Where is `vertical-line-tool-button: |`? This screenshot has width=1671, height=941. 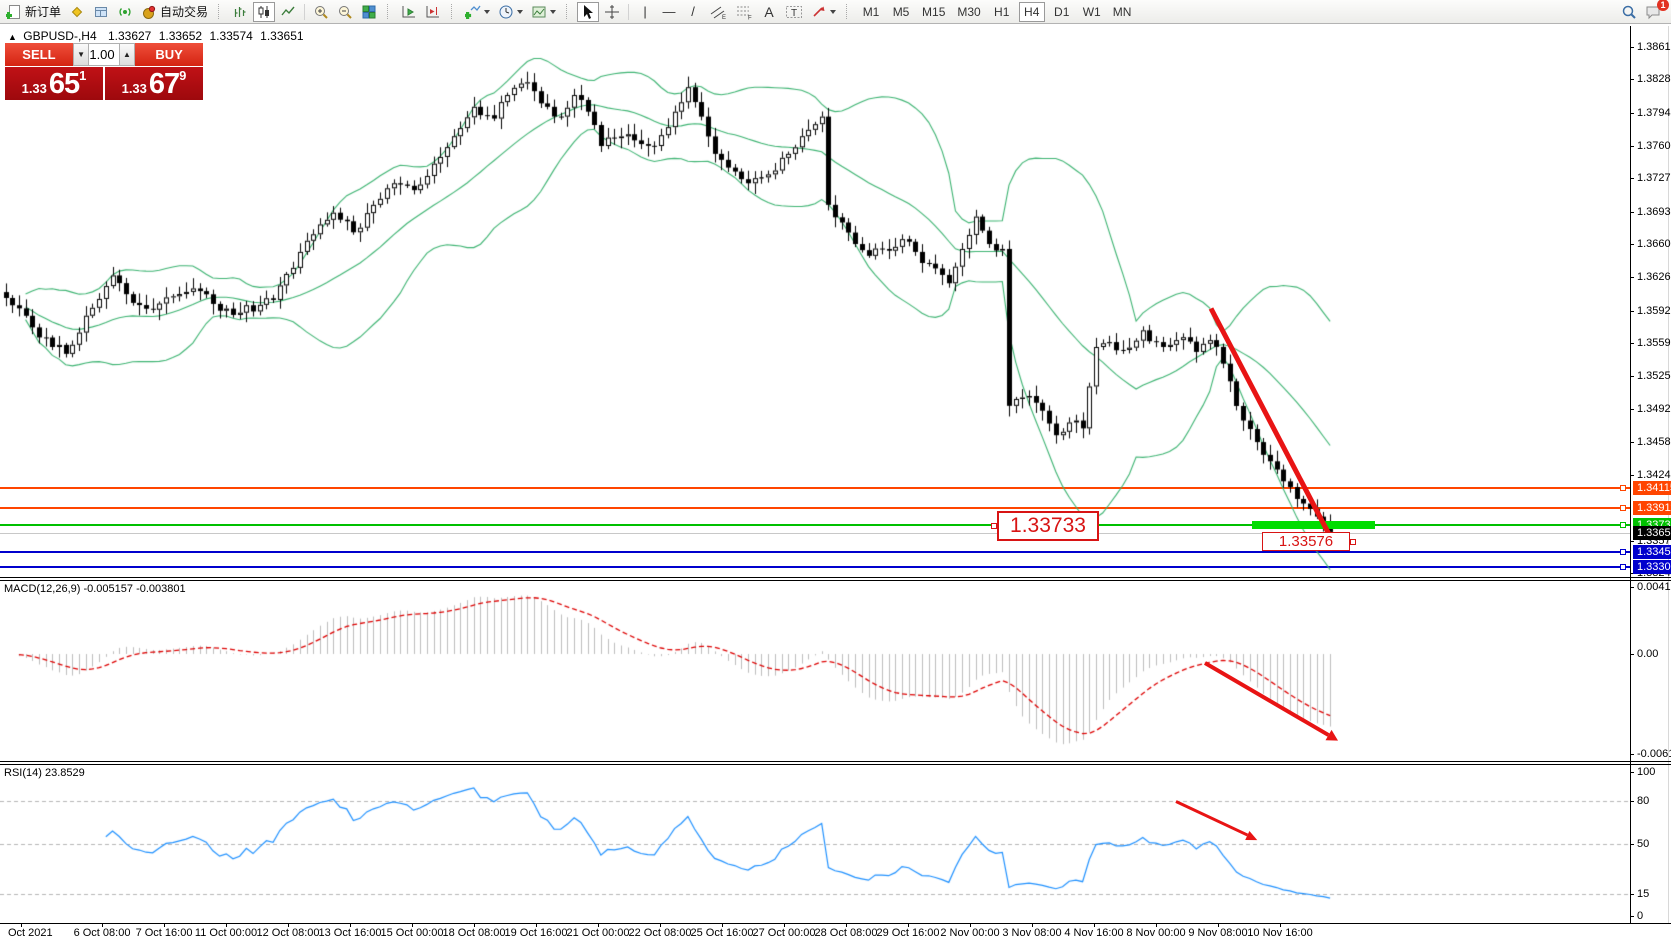 vertical-line-tool-button: | is located at coordinates (645, 12).